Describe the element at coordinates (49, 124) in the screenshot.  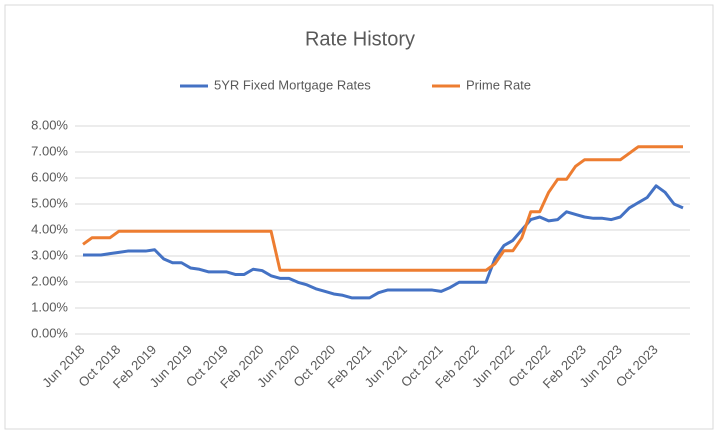
I see `y-tick-label: 8.00%` at that location.